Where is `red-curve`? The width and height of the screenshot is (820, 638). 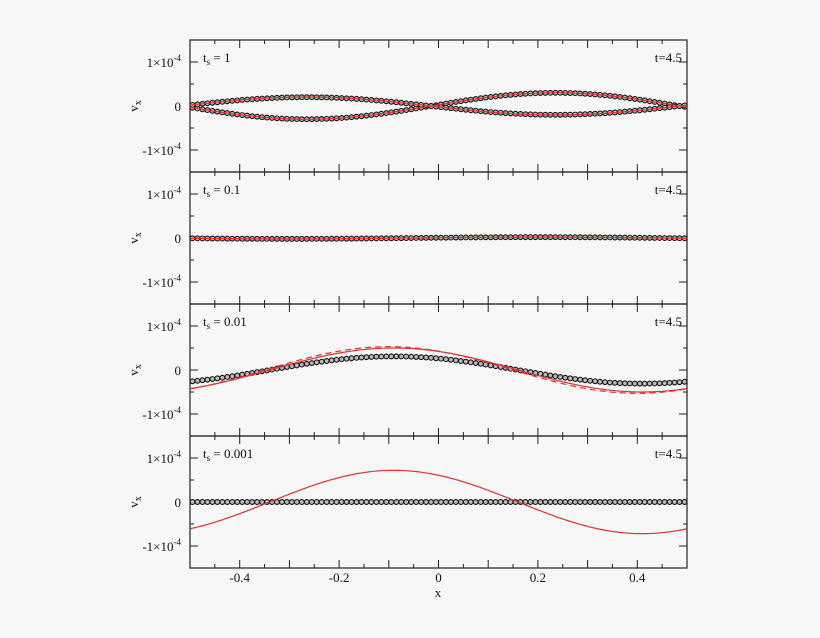
red-curve is located at coordinates (438, 106).